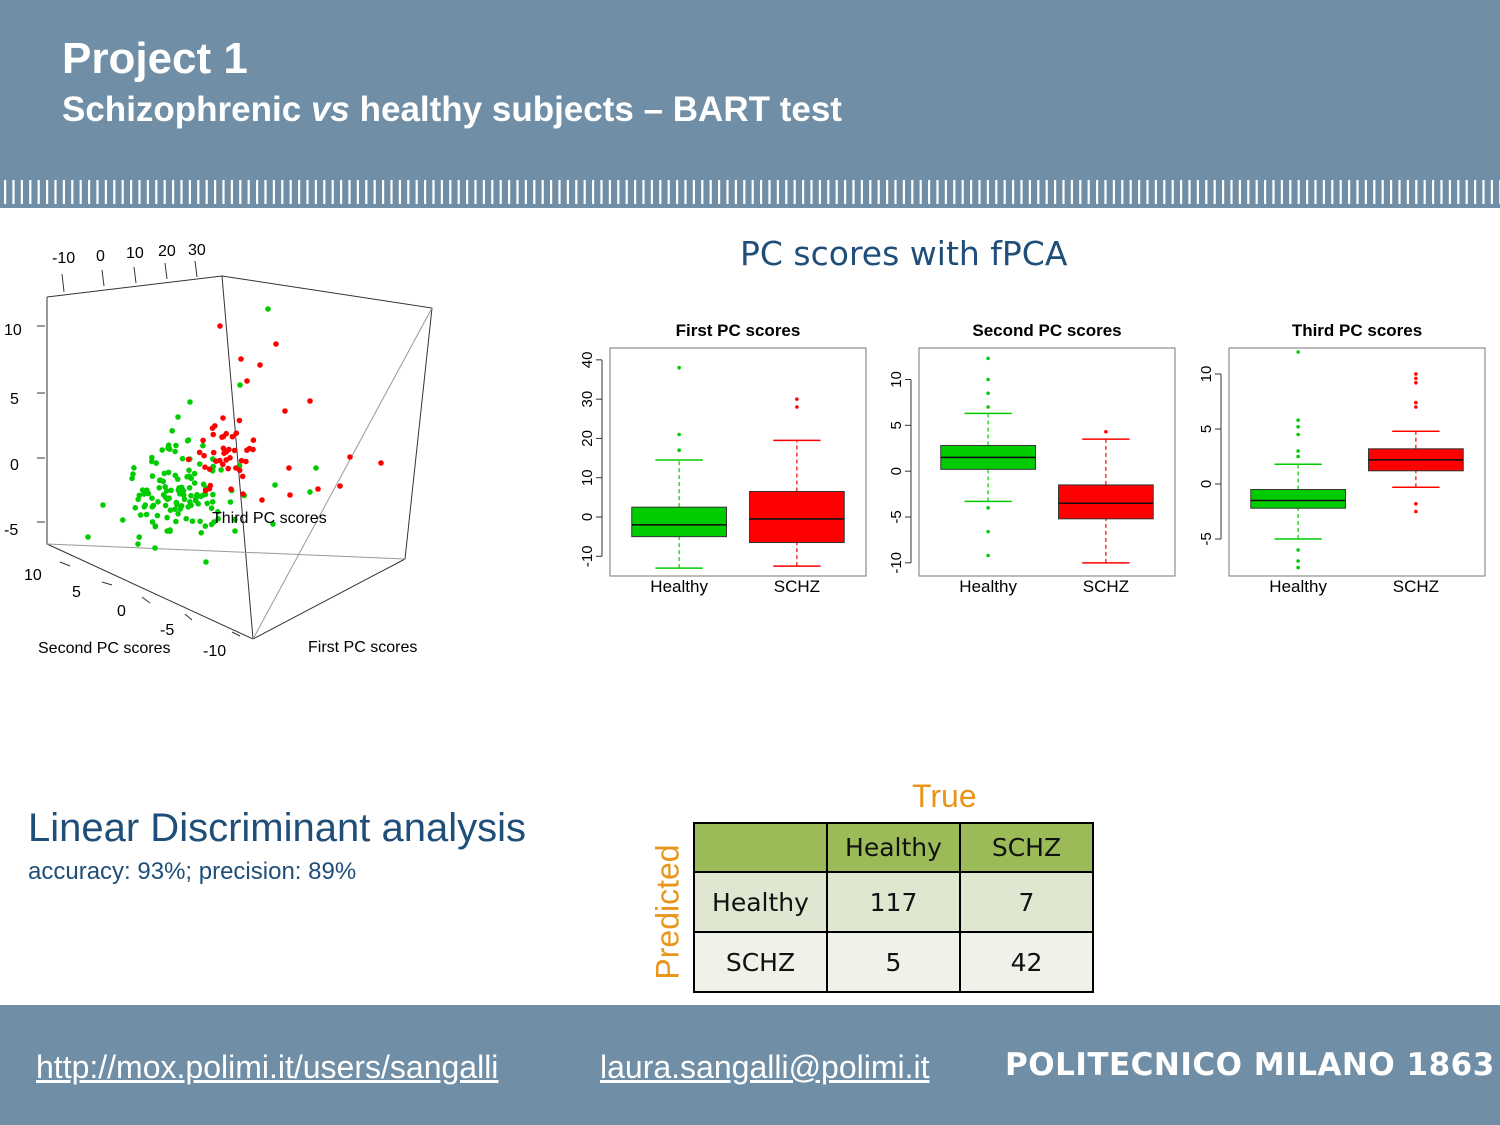 This screenshot has height=1125, width=1500. I want to click on boxplot-title: Third PC scores, so click(1357, 330).